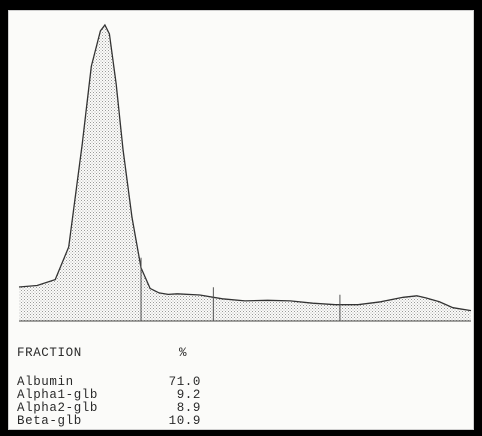 The width and height of the screenshot is (482, 436). Describe the element at coordinates (184, 382) in the screenshot. I see `fraction-value-albumin: 71.0` at that location.